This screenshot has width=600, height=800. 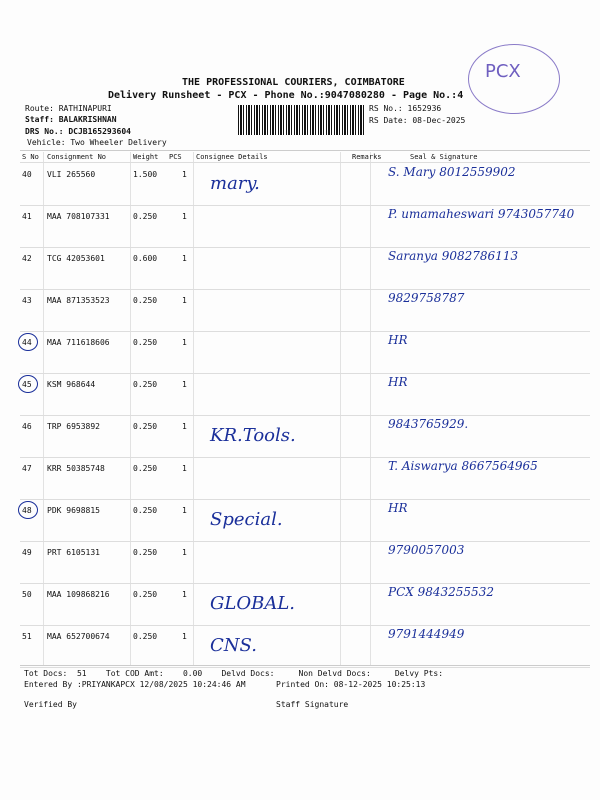 I want to click on sno: 42, so click(x=27, y=258).